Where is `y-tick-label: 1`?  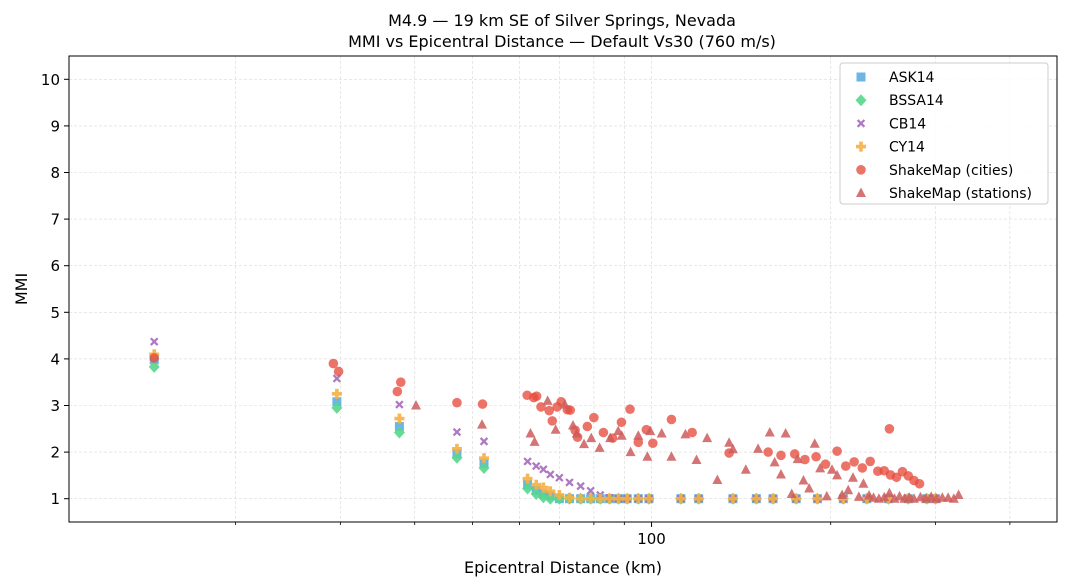 y-tick-label: 1 is located at coordinates (55, 499).